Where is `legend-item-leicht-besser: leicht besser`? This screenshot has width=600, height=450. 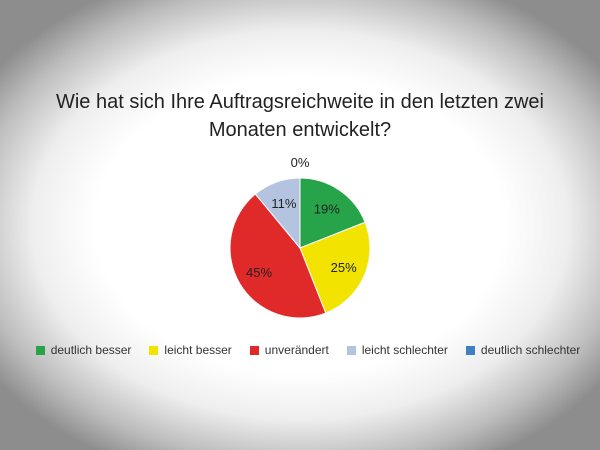
legend-item-leicht-besser: leicht besser is located at coordinates (190, 350).